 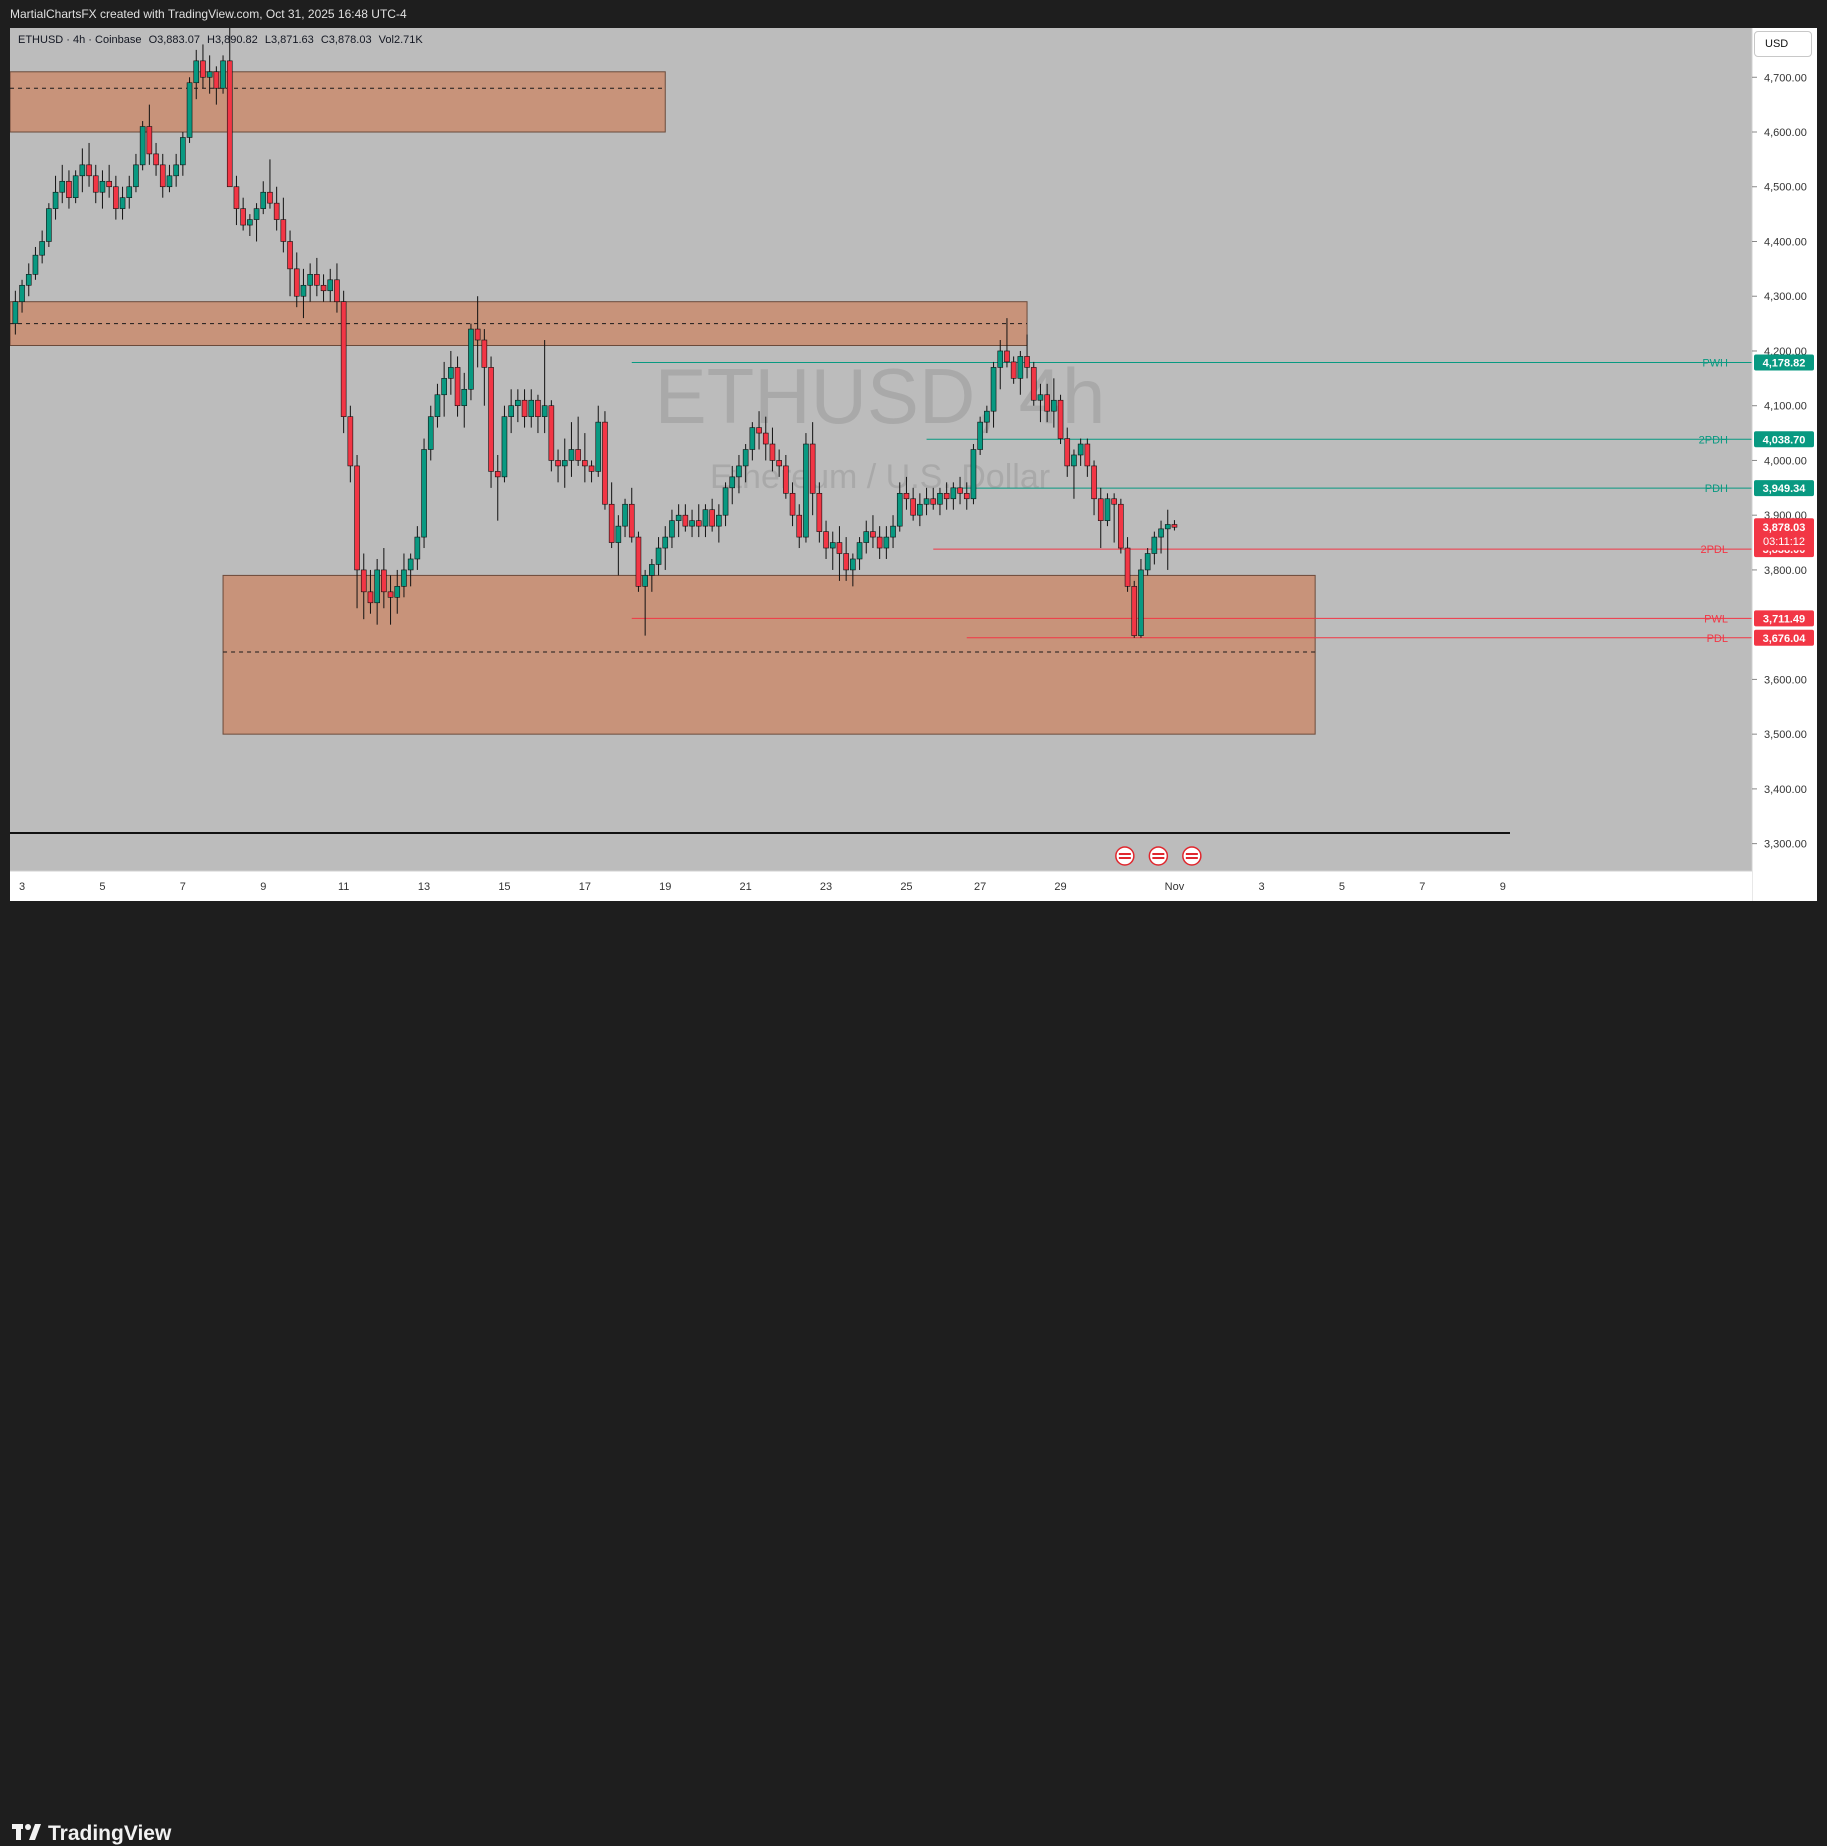 I want to click on watermark-symbol: ETHUSD, 4h, so click(x=880, y=396).